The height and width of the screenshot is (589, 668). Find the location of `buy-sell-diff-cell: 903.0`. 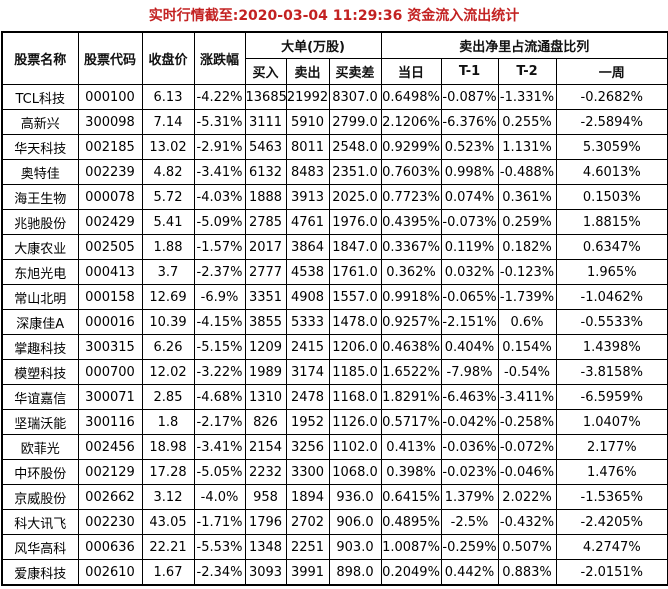

buy-sell-diff-cell: 903.0 is located at coordinates (355, 547).